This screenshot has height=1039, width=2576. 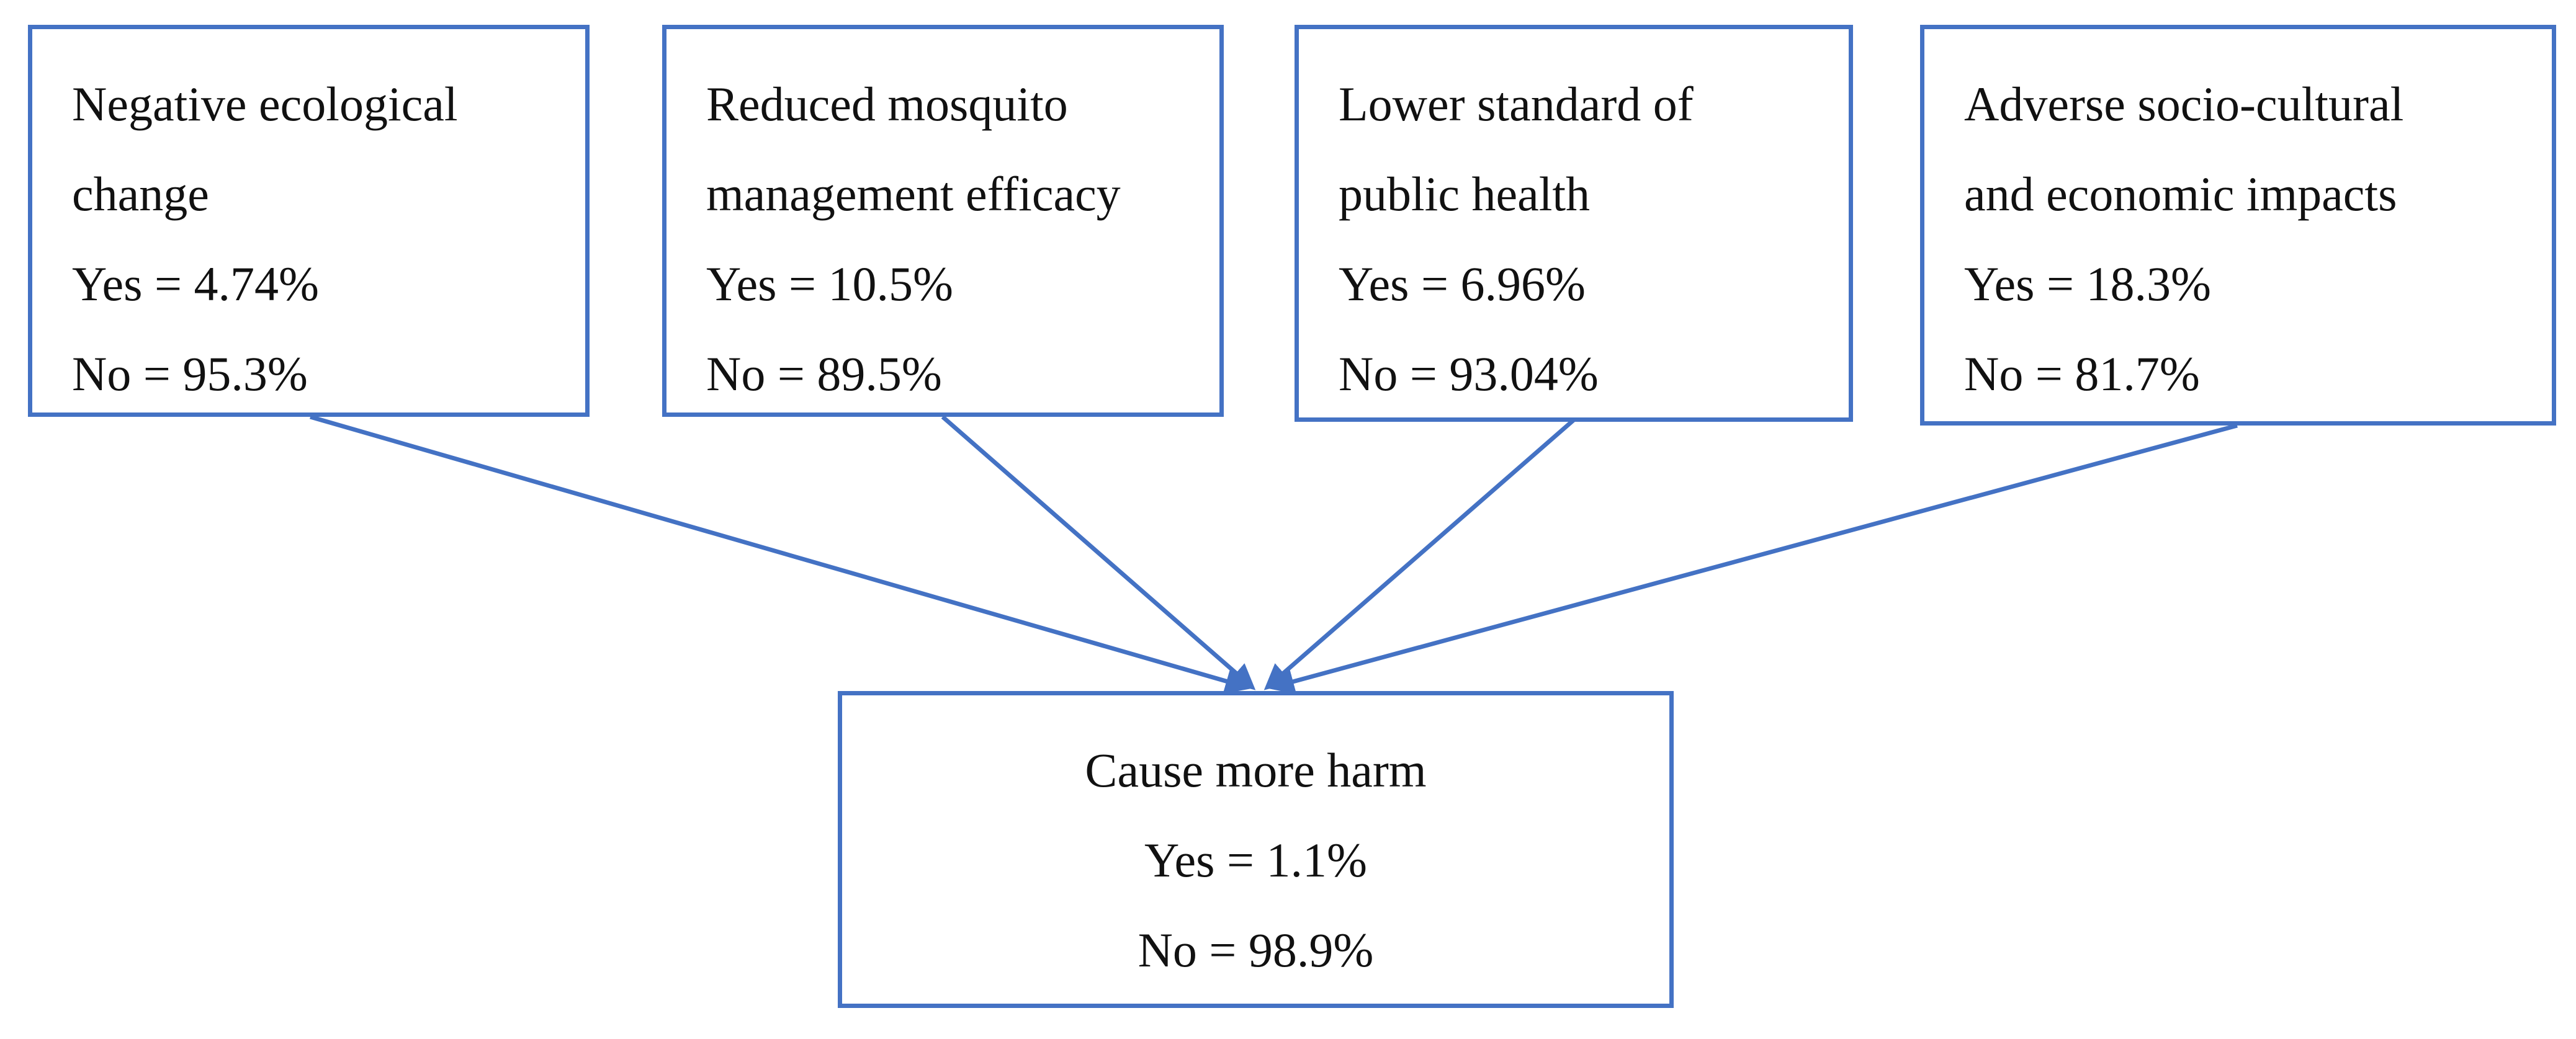 What do you see at coordinates (2180, 194) in the screenshot?
I see `node-label: and economic impacts` at bounding box center [2180, 194].